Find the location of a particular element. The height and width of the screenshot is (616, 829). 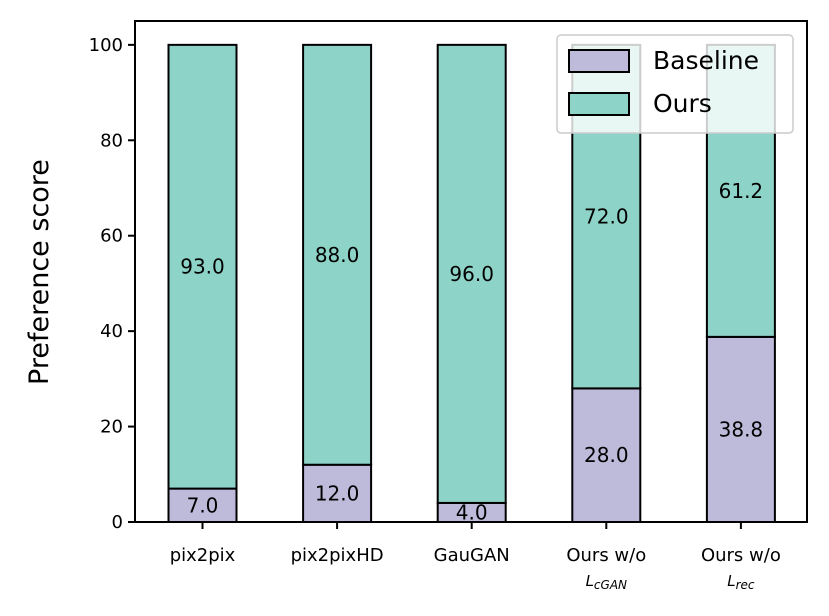

legend-label-baseline: Baseline is located at coordinates (706, 60).